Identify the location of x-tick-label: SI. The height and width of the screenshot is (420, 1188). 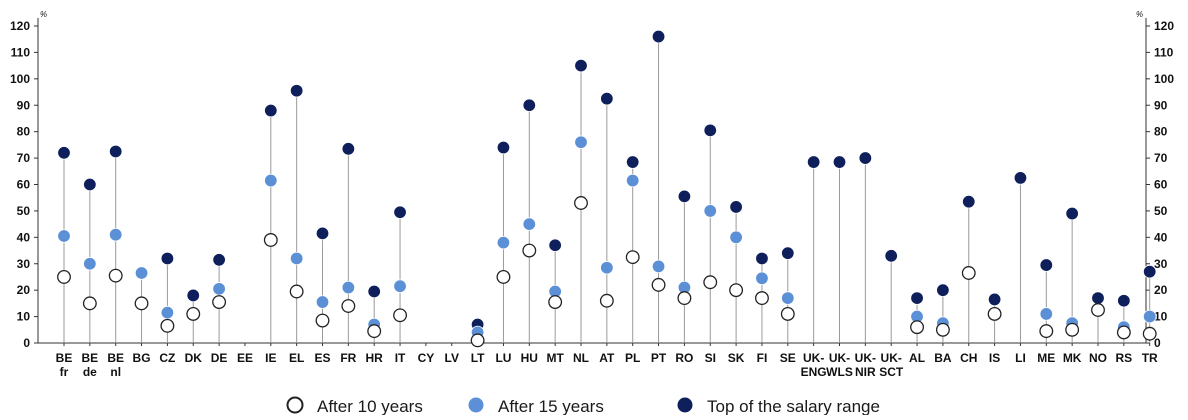
(710, 358).